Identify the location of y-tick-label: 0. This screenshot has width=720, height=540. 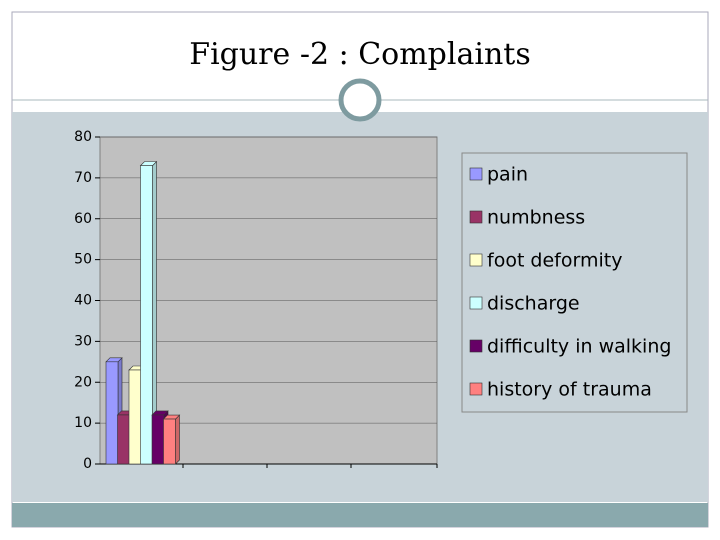
(87, 464).